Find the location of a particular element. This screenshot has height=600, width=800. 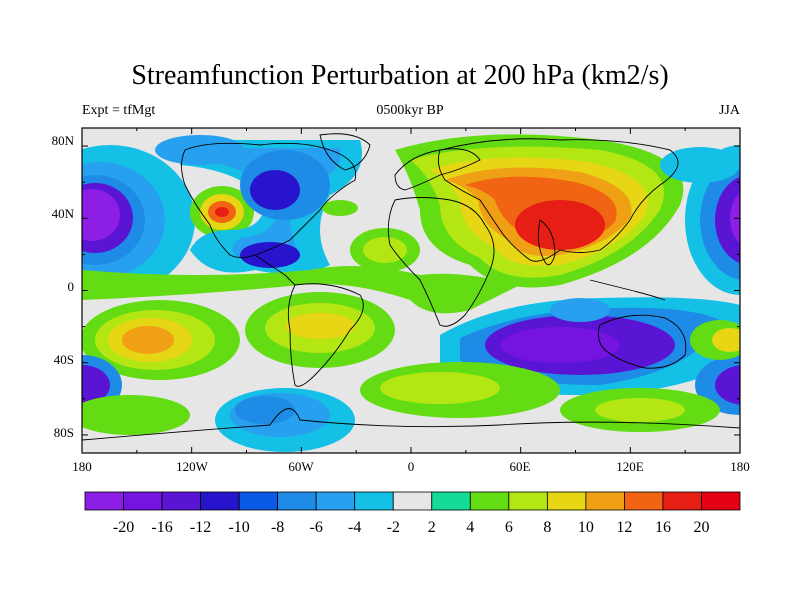

lat-tick-label: 40N is located at coordinates (63, 213).